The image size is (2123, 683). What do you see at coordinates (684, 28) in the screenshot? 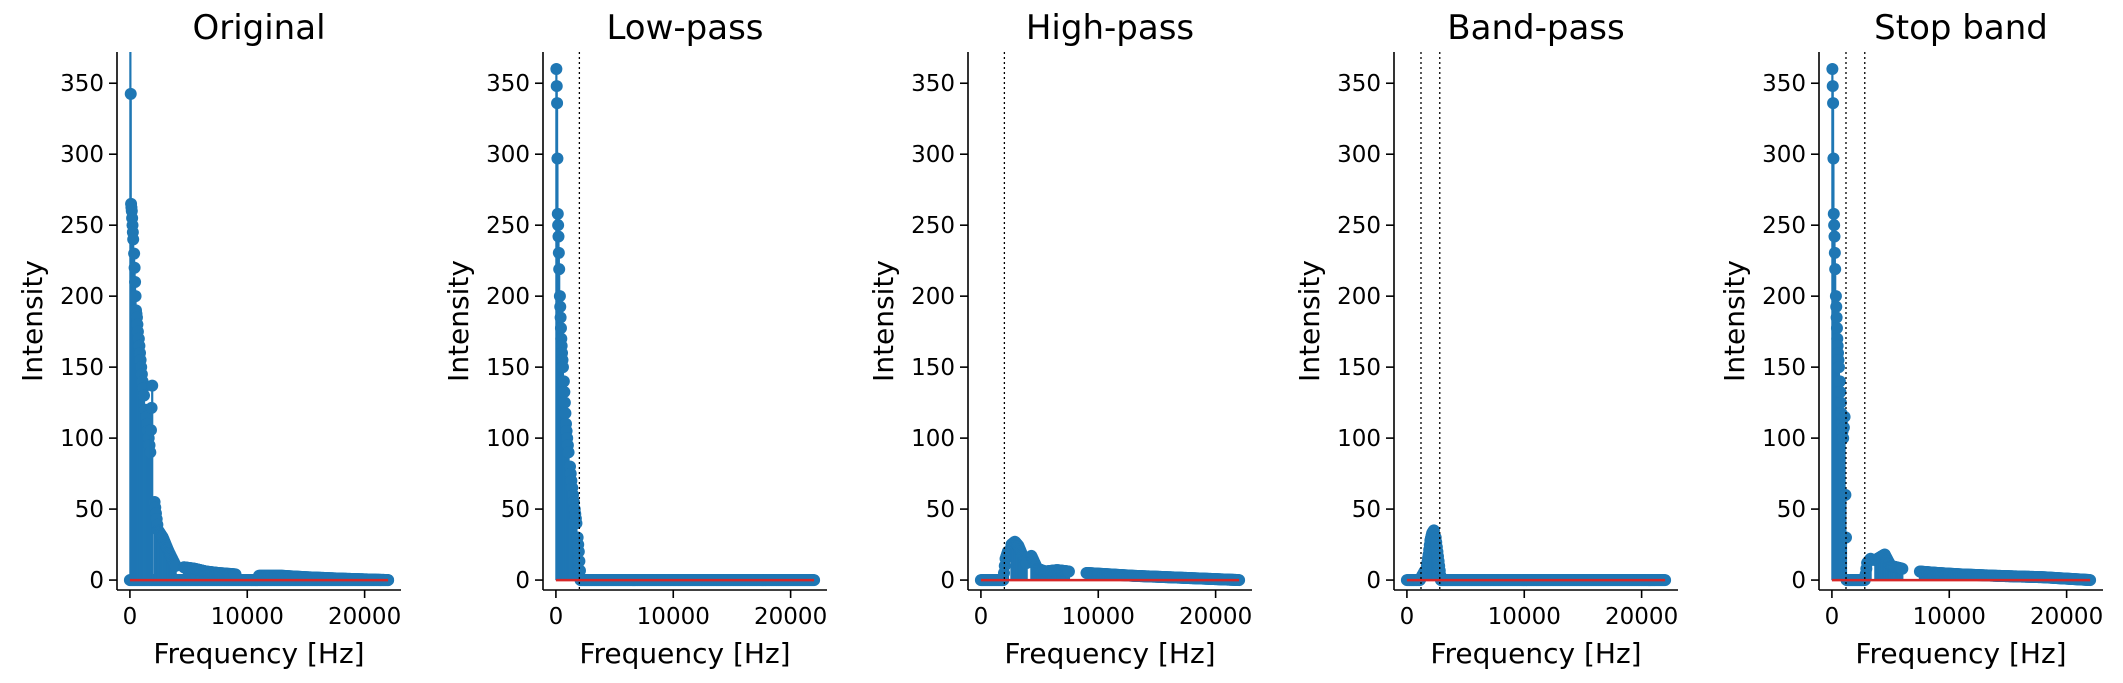
I see `chart-title: Low-pass` at bounding box center [684, 28].